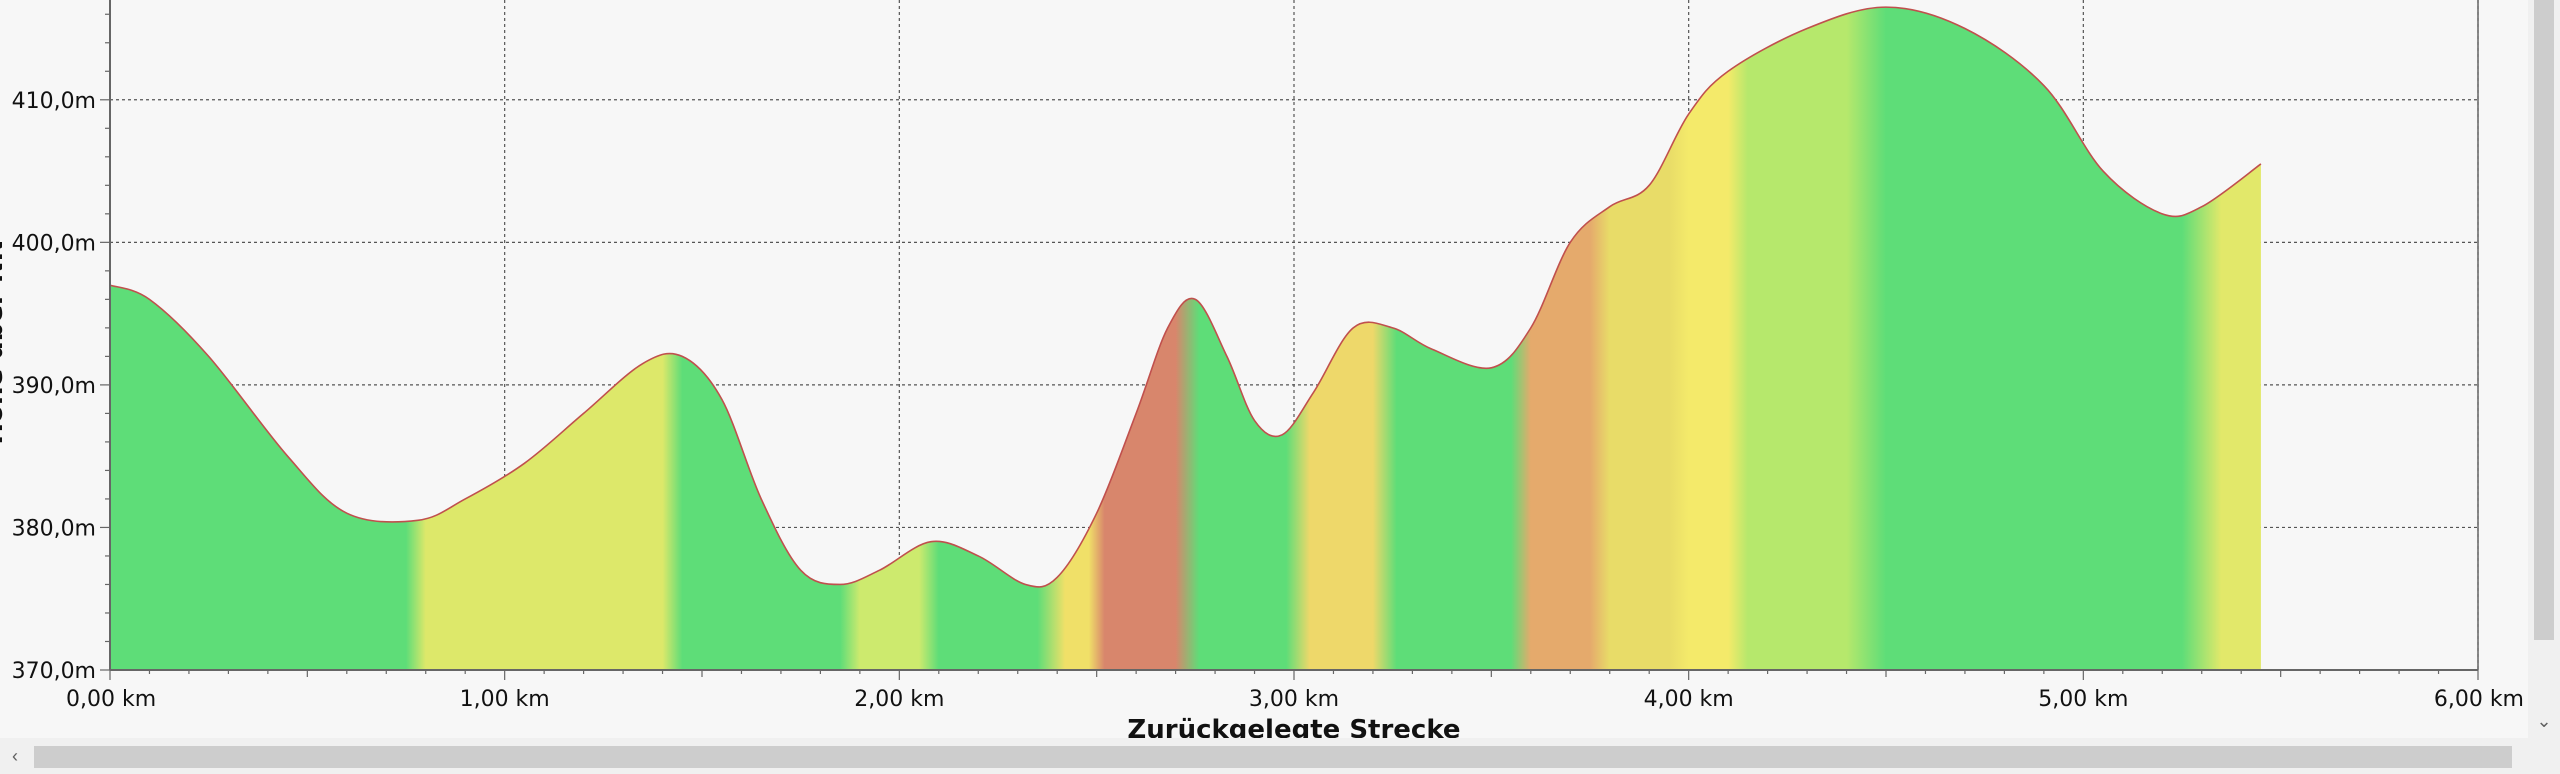 The height and width of the screenshot is (774, 2560). Describe the element at coordinates (54, 528) in the screenshot. I see `y-tick-label: 380,0m` at that location.